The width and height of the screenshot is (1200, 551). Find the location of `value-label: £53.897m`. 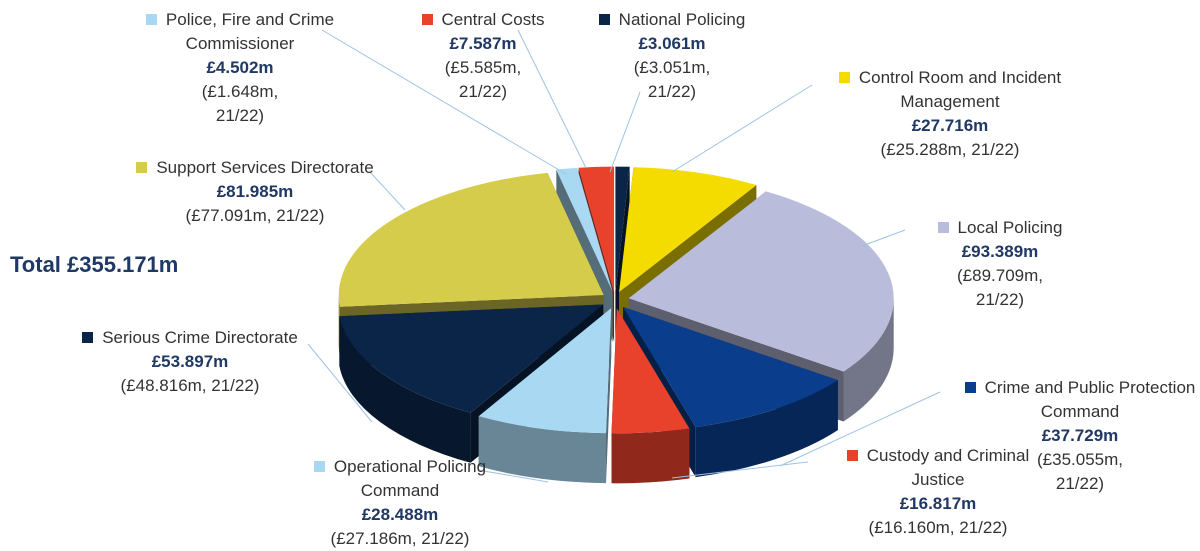

value-label: £53.897m is located at coordinates (190, 361).